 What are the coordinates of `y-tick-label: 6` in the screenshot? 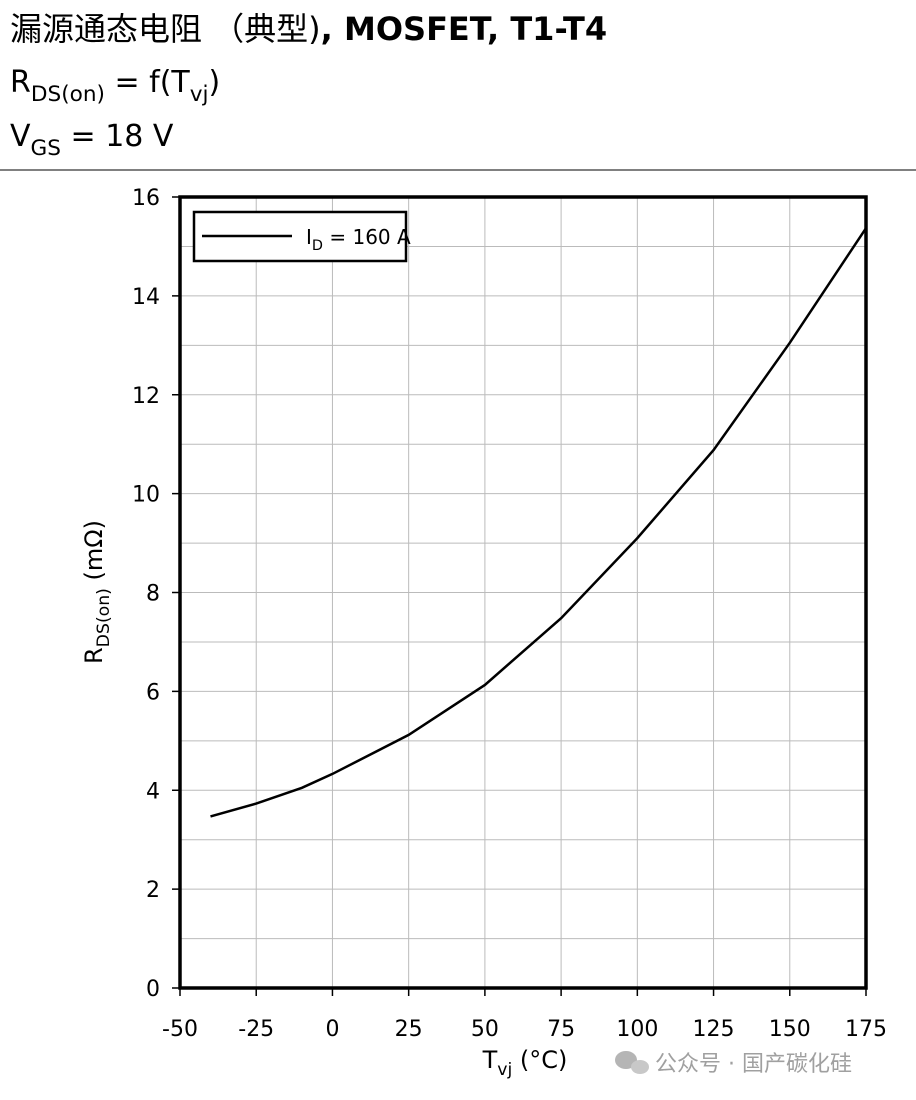 It's located at (153, 692).